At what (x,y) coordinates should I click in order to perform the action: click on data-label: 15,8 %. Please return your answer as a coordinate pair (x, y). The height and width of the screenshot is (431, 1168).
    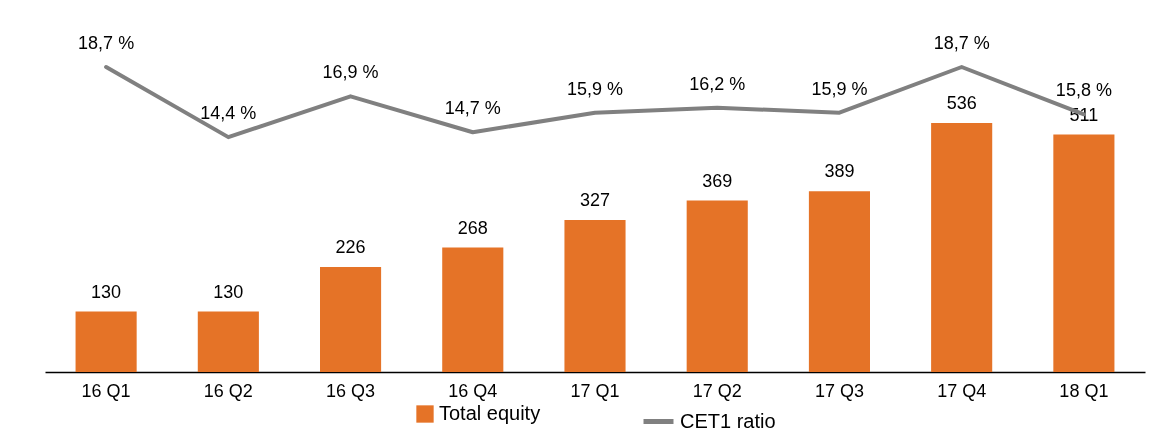
    Looking at the image, I should click on (1083, 90).